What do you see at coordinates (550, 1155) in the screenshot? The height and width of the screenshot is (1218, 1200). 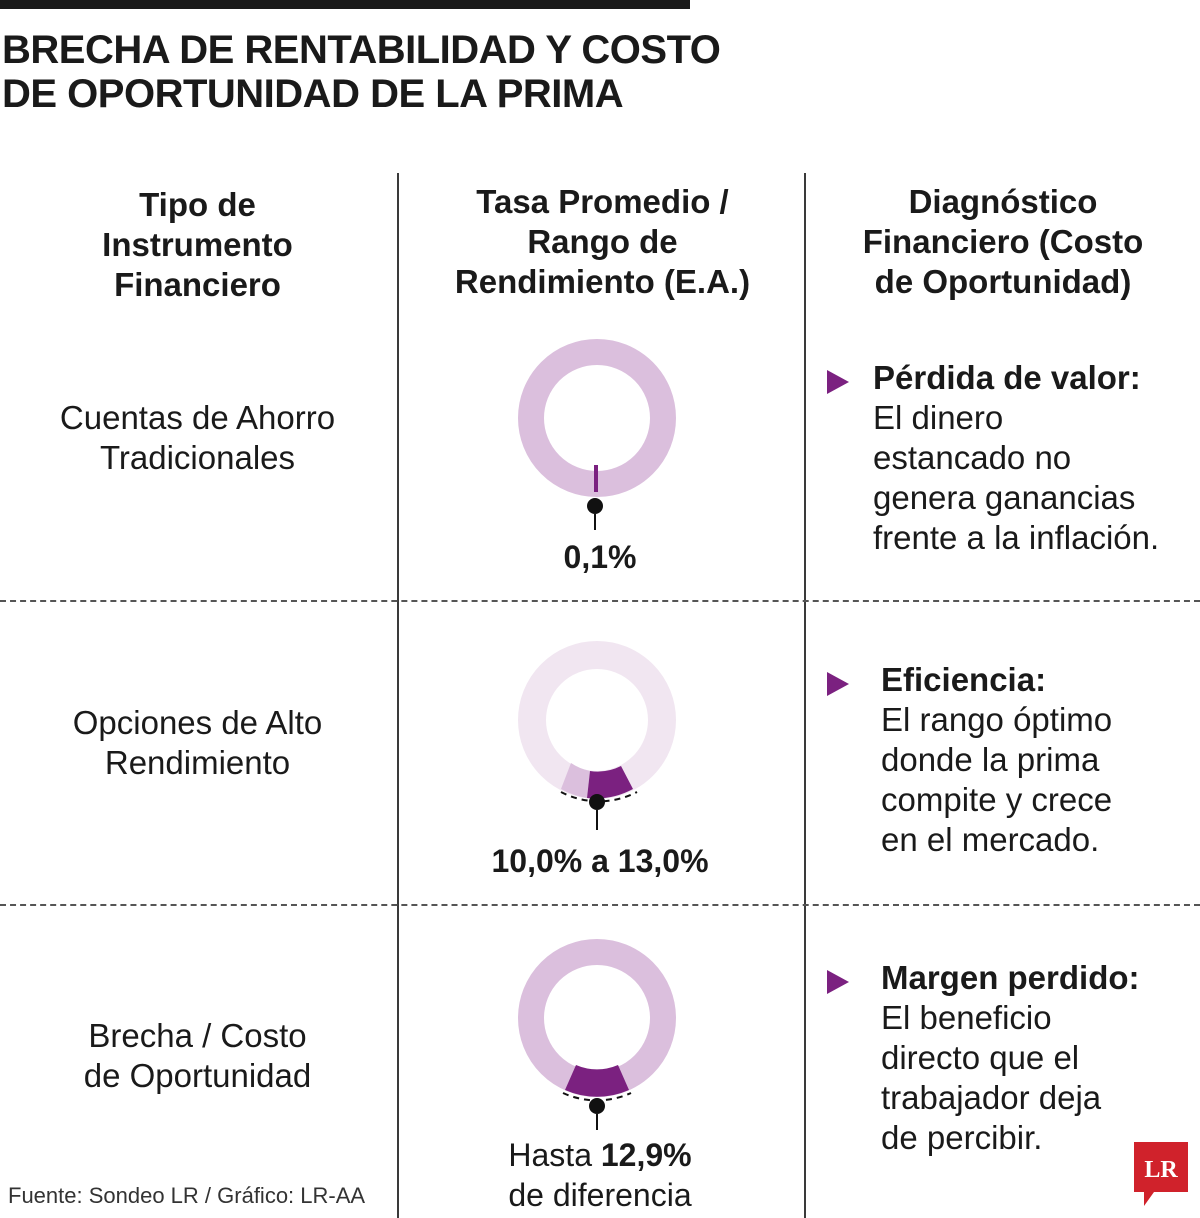 I see `rate-prefix: Hasta` at bounding box center [550, 1155].